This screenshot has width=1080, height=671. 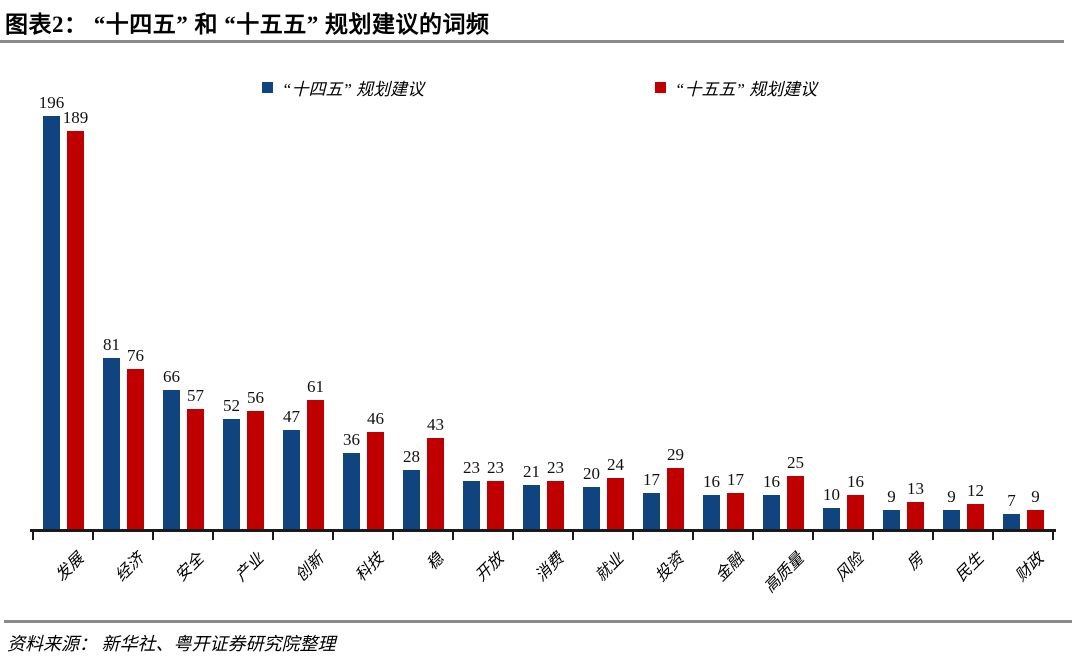 What do you see at coordinates (615, 464) in the screenshot?
I see `bar-value-label: 24` at bounding box center [615, 464].